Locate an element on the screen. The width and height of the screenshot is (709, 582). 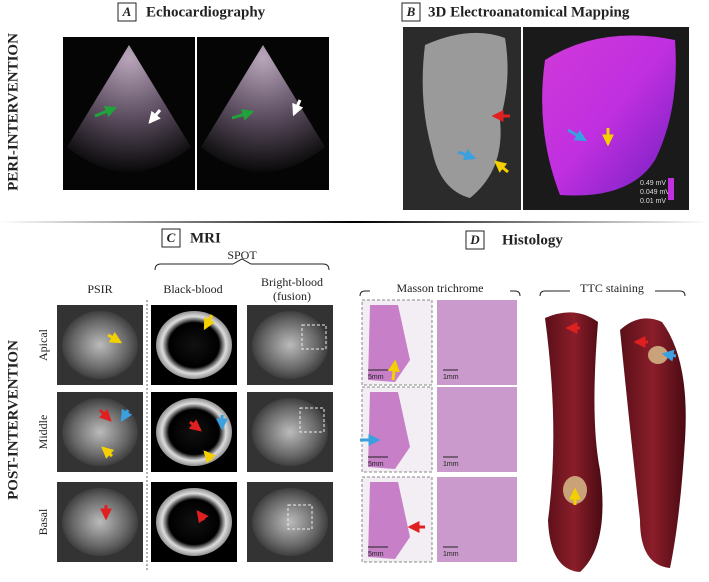
panel-title: 3D Electroanatomical Mapping is located at coordinates (529, 12).